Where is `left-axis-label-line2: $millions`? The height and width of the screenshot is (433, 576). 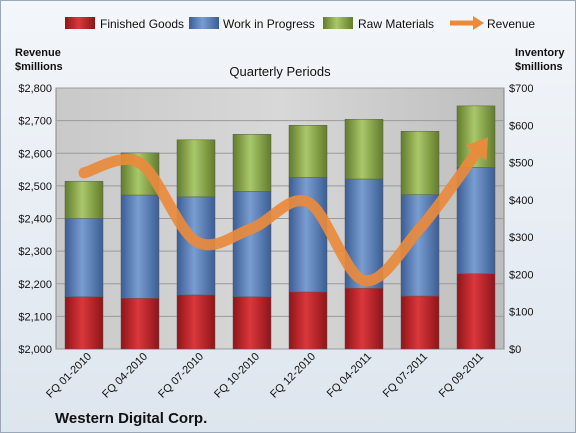
left-axis-label-line2: $millions is located at coordinates (39, 67).